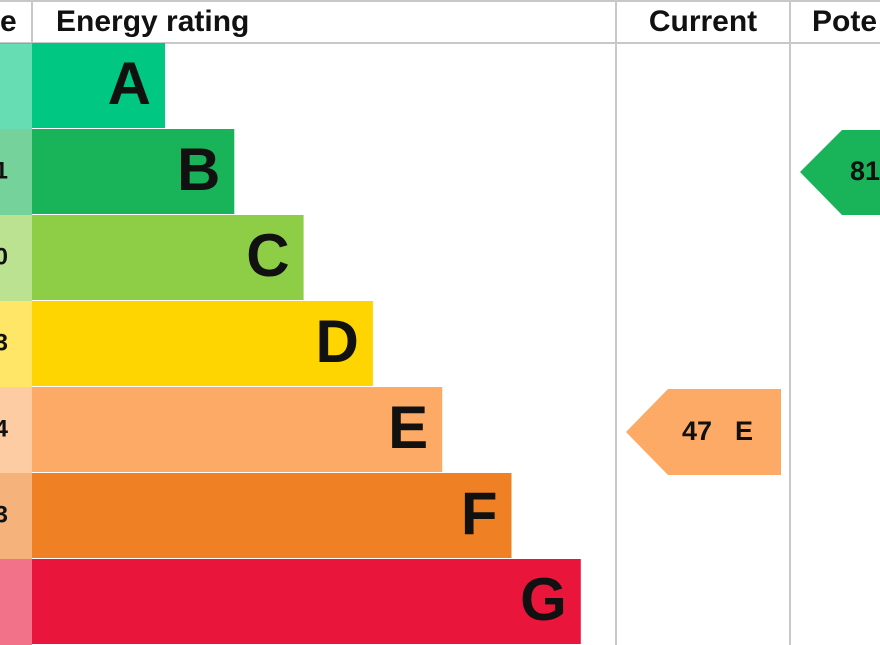  Describe the element at coordinates (697, 431) in the screenshot. I see `current-value: 47` at that location.